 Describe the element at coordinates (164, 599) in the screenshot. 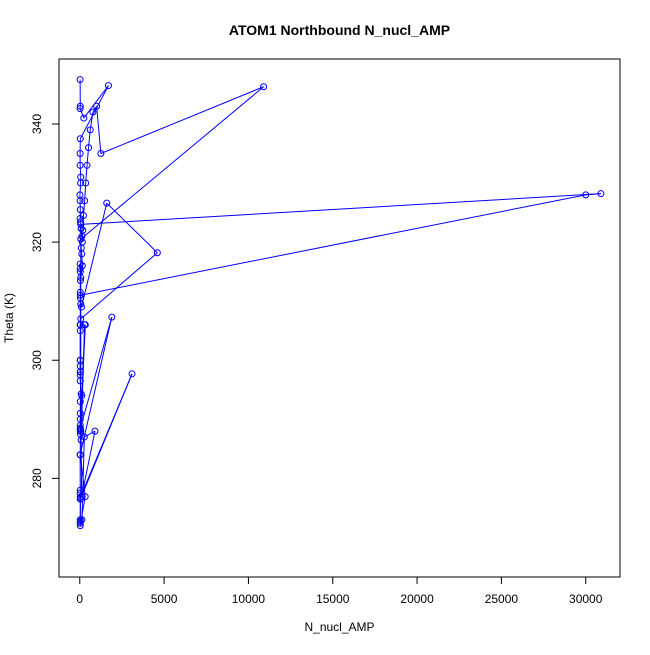

I see `x-tick-label: 5000` at that location.